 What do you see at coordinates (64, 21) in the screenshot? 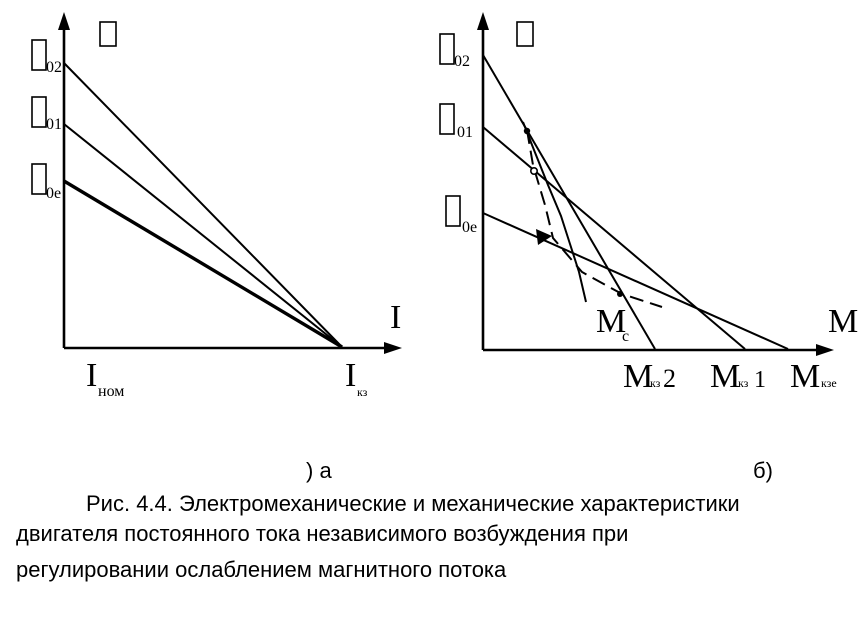
I see `left-y-axis-arrow` at bounding box center [64, 21].